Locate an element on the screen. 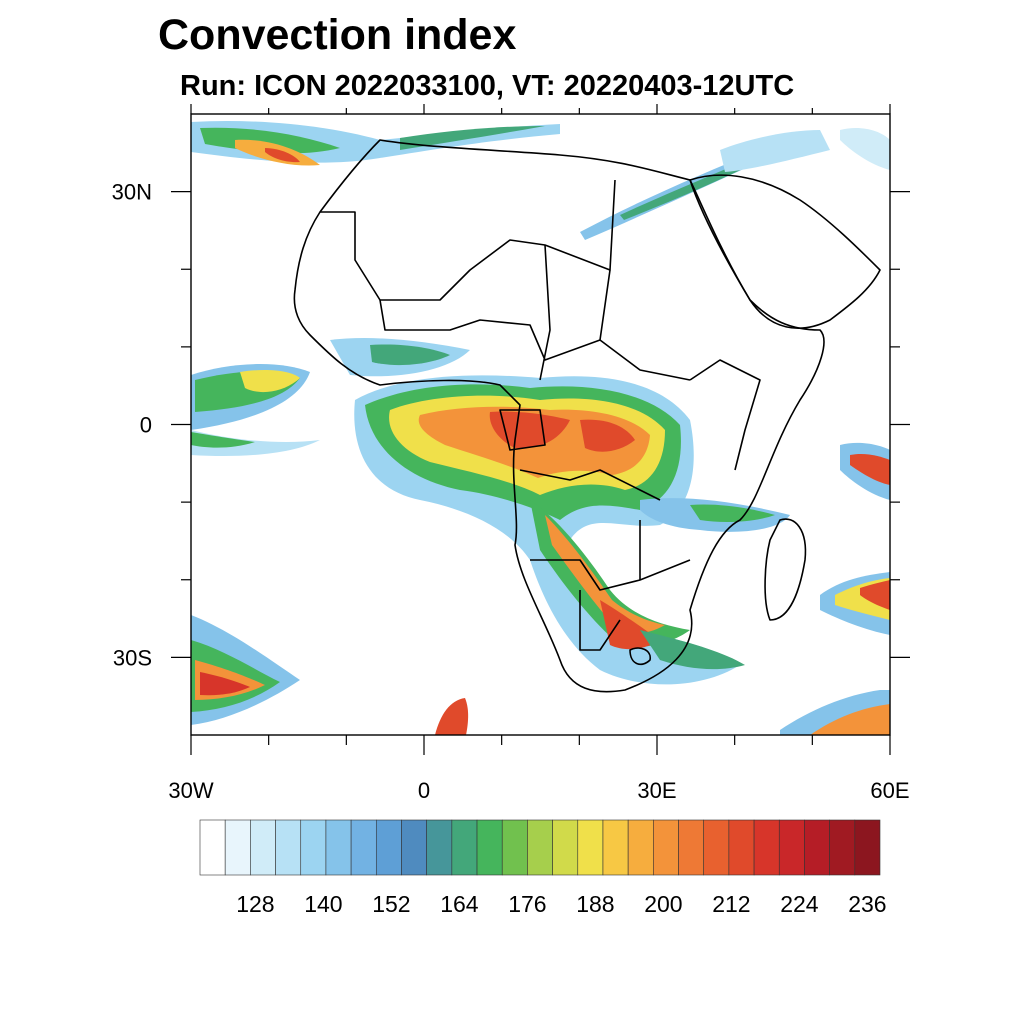  lon-tick-label: 30E is located at coordinates (656, 790).